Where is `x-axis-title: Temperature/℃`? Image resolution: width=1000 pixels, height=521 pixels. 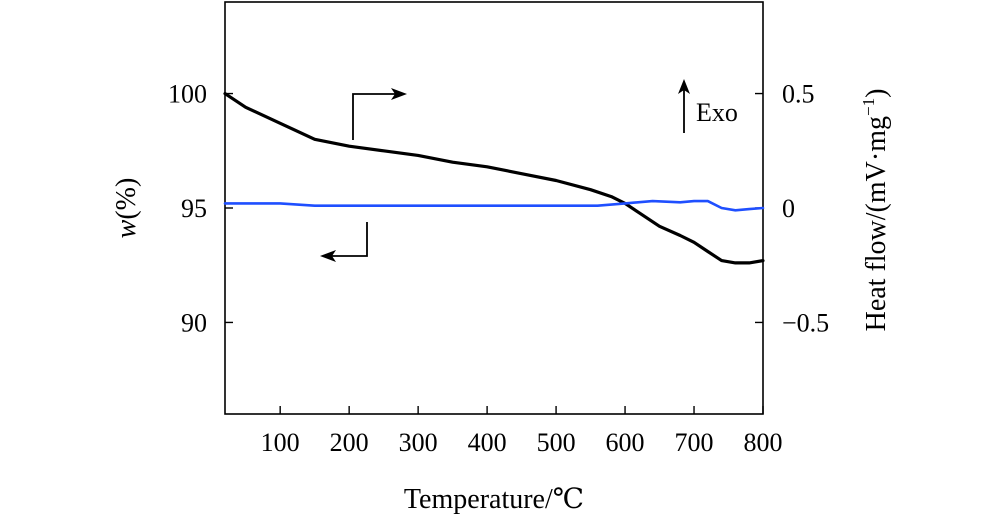
x-axis-title: Temperature/℃ is located at coordinates (494, 499).